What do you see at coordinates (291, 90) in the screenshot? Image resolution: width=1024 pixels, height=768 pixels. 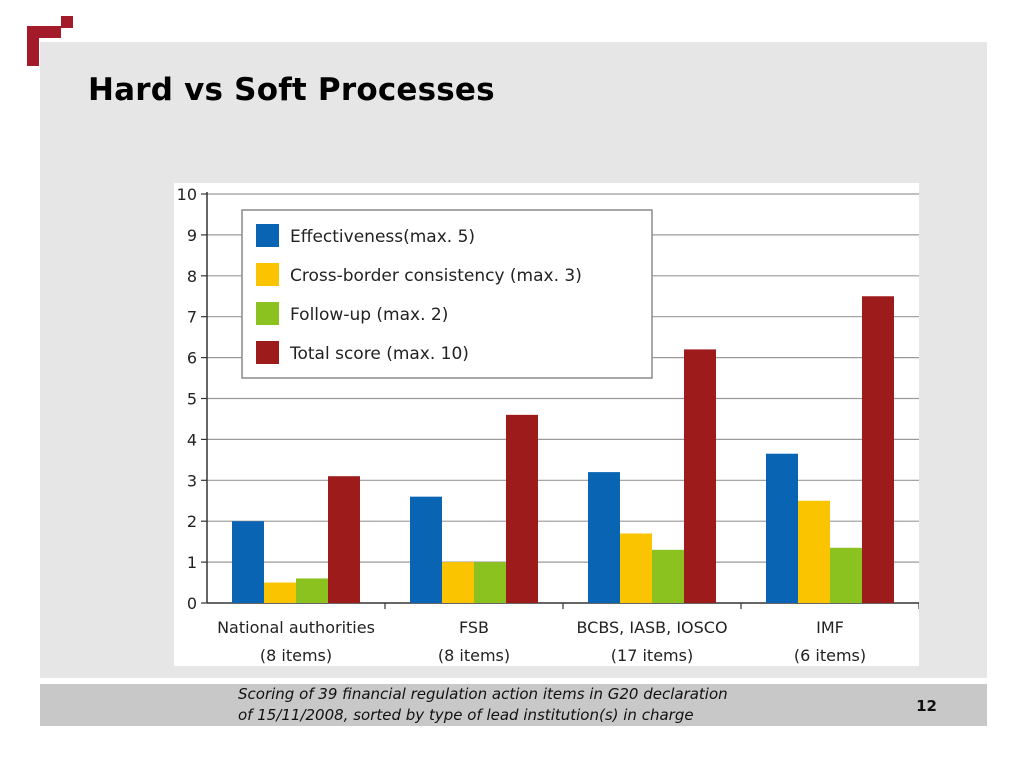 I see `slide-title: Hard vs Soft Processes` at bounding box center [291, 90].